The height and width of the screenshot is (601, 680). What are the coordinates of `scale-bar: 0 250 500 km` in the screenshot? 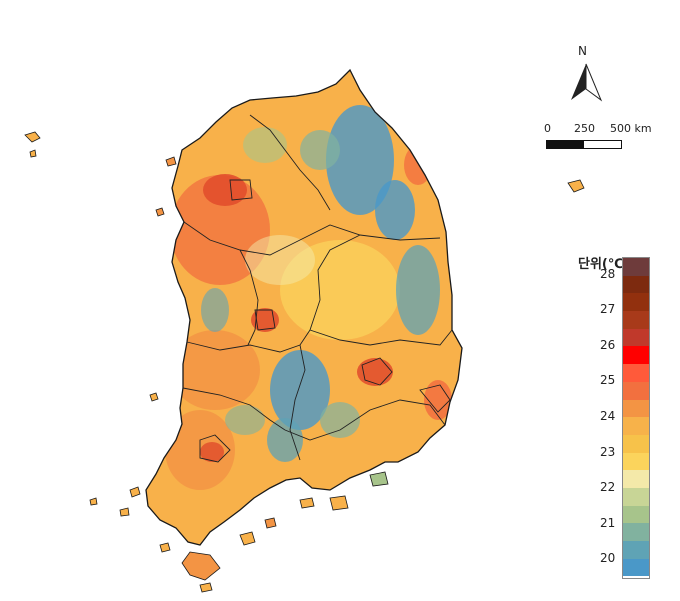 It's located at (596, 137).